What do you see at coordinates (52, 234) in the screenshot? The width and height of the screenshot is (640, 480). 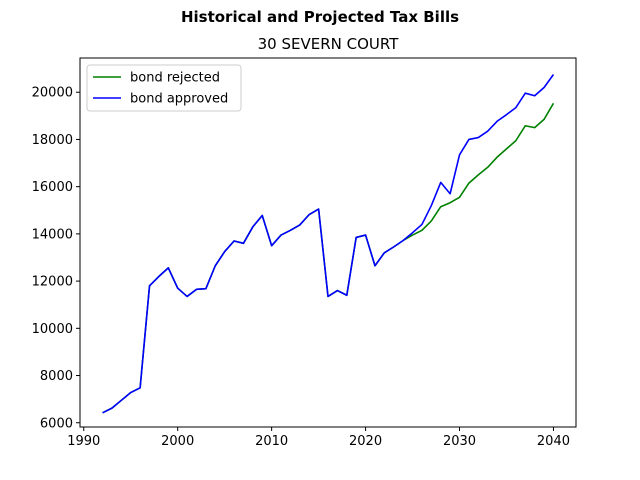 I see `y-tick-label: 14000` at bounding box center [52, 234].